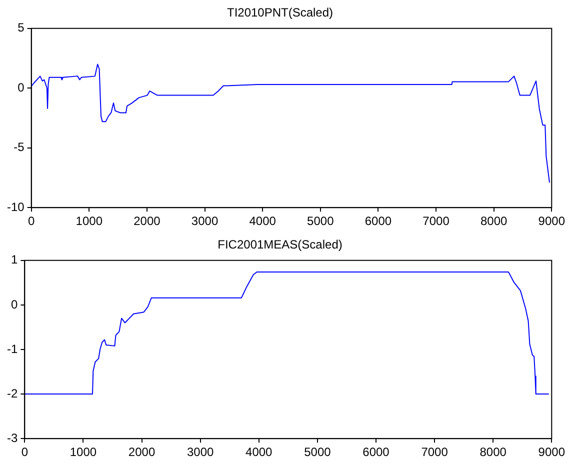 The height and width of the screenshot is (463, 568). What do you see at coordinates (280, 13) in the screenshot?
I see `chart-title: TI2010PNT(Scaled)` at bounding box center [280, 13].